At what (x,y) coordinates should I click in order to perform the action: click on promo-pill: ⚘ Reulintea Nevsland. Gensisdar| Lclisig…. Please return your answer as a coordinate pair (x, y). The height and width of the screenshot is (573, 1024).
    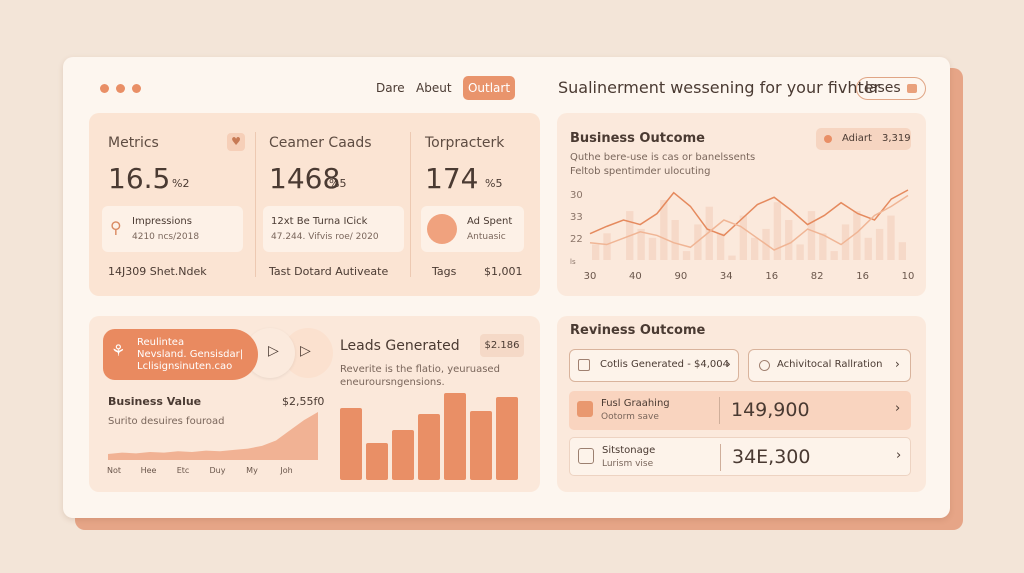
    Looking at the image, I should click on (180, 354).